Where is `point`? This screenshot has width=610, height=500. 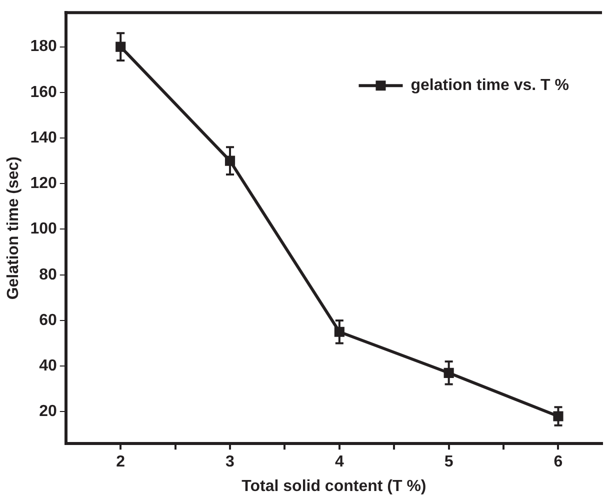
point is located at coordinates (558, 416).